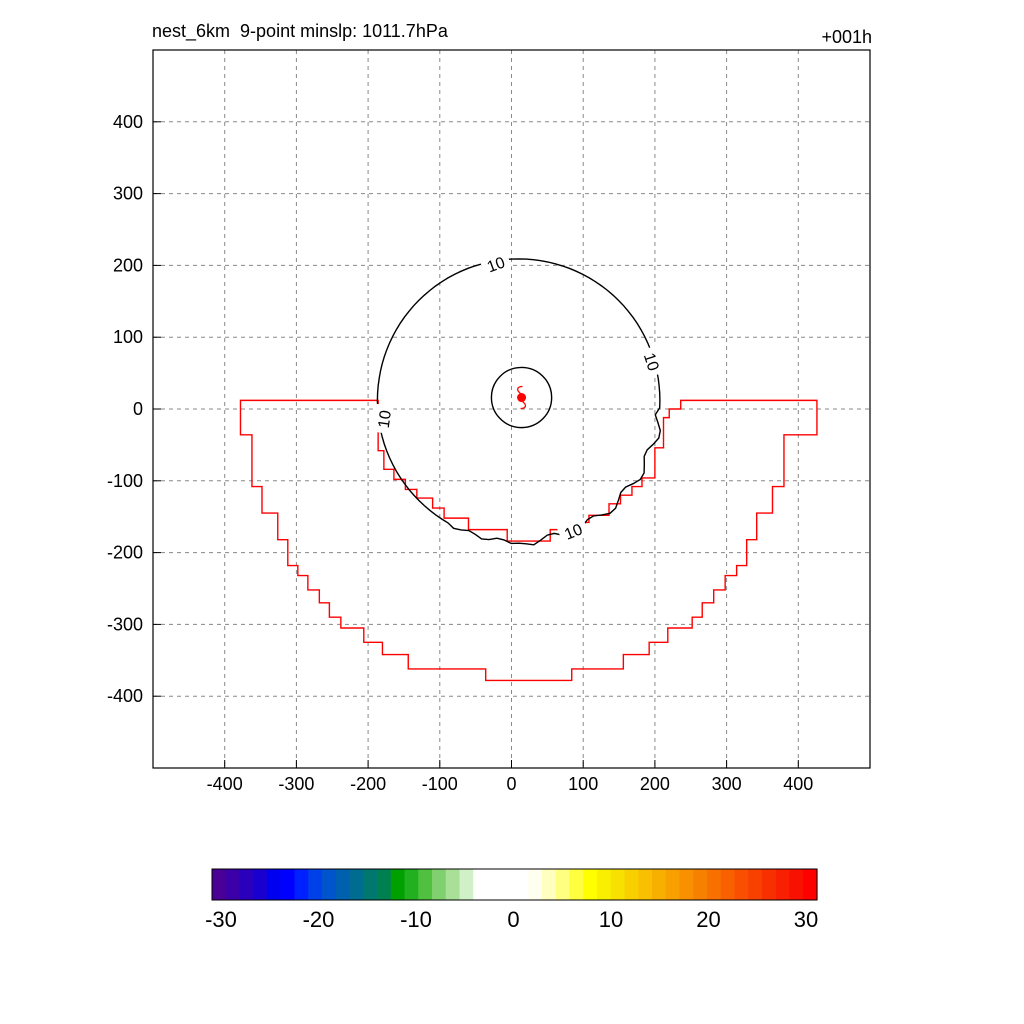 This screenshot has width=1024, height=1024. What do you see at coordinates (128, 122) in the screenshot?
I see `y-tick-label: 400` at bounding box center [128, 122].